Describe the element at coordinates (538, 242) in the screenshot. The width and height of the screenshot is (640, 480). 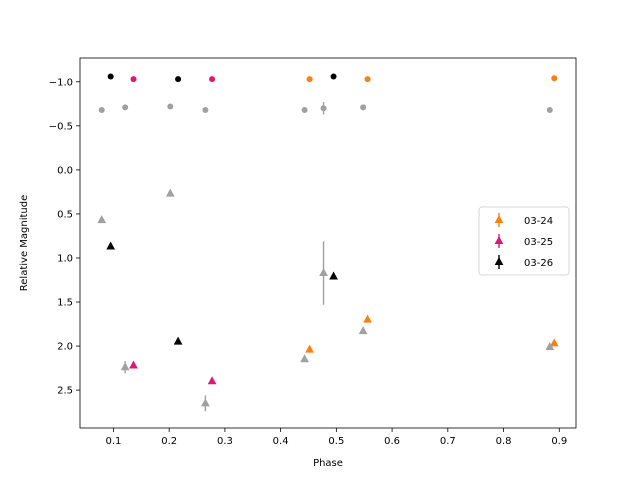
I see `legend-label: 03-25` at that location.